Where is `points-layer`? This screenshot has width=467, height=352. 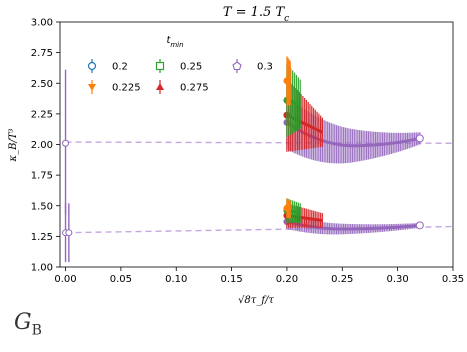 points-layer is located at coordinates (67, 166).